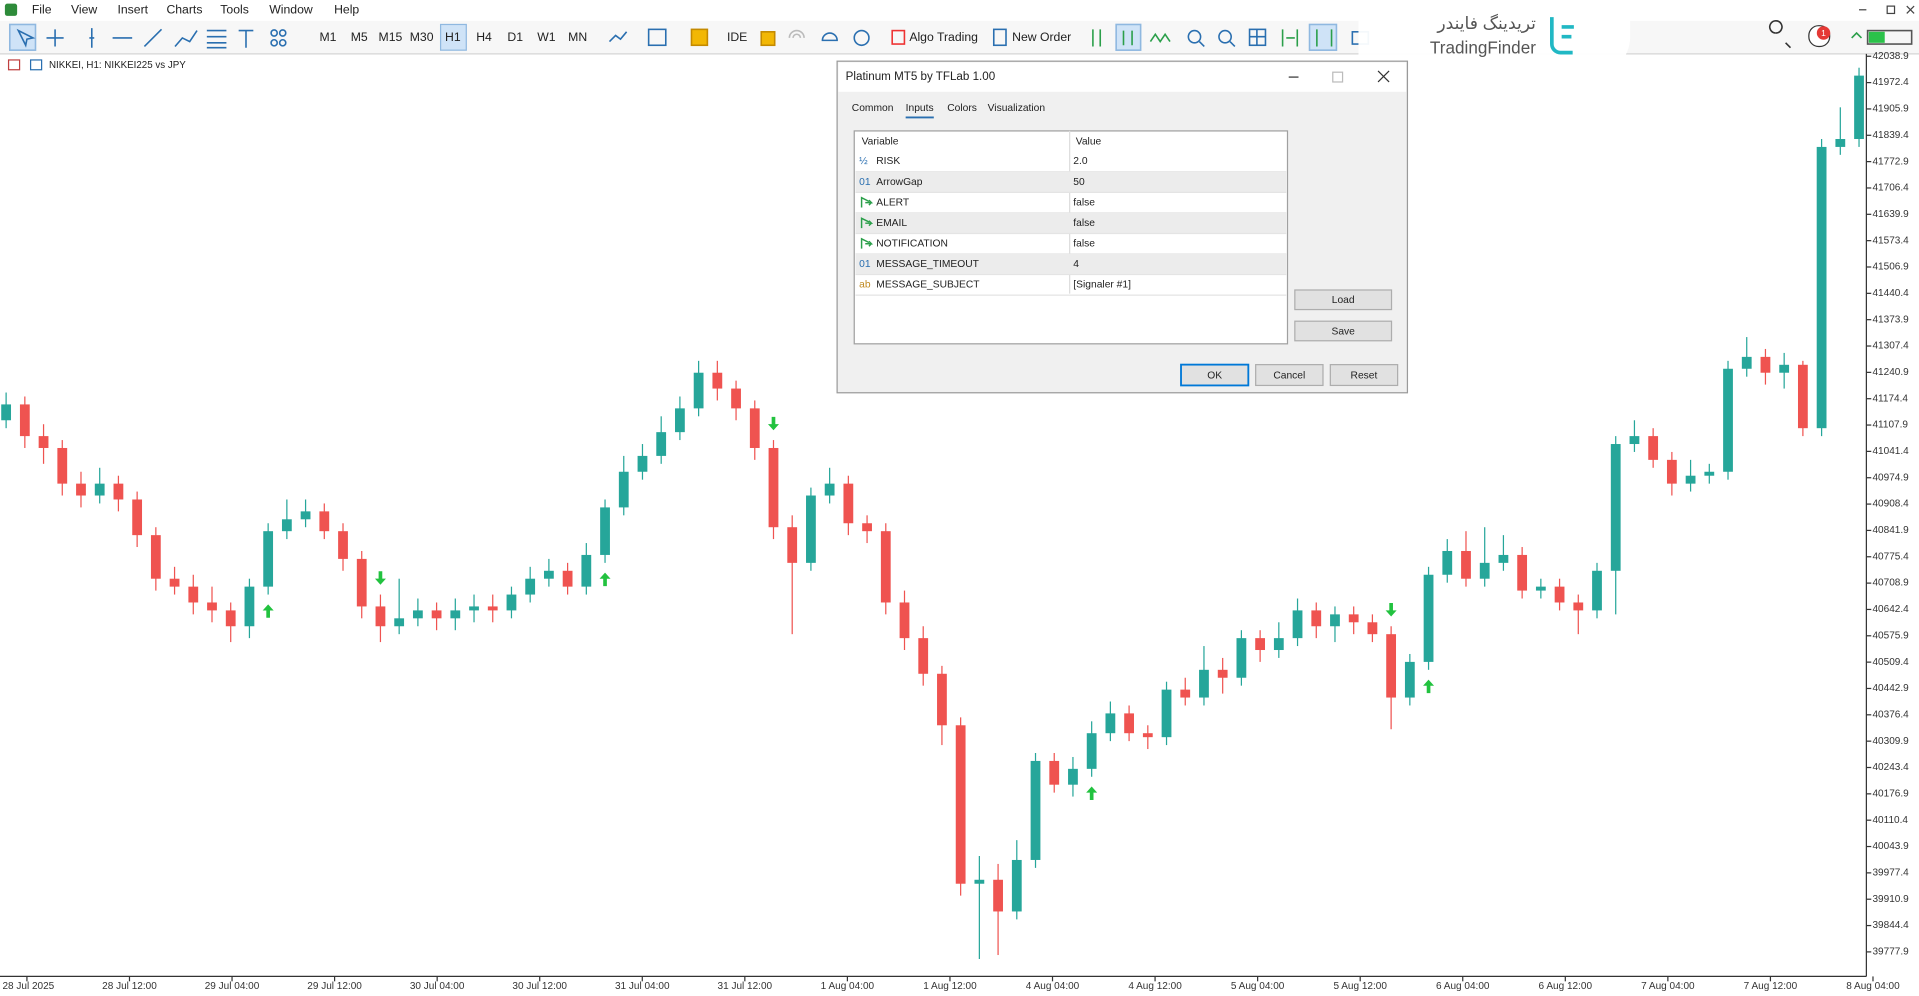  Describe the element at coordinates (1890, 56) in the screenshot. I see `y-tick-label: 42038.9` at that location.